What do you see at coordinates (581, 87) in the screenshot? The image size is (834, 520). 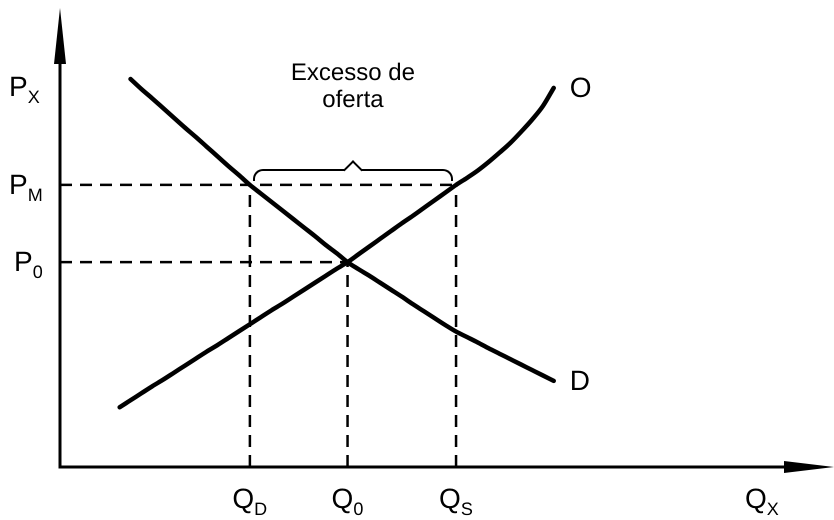 I see `series-label: O` at bounding box center [581, 87].